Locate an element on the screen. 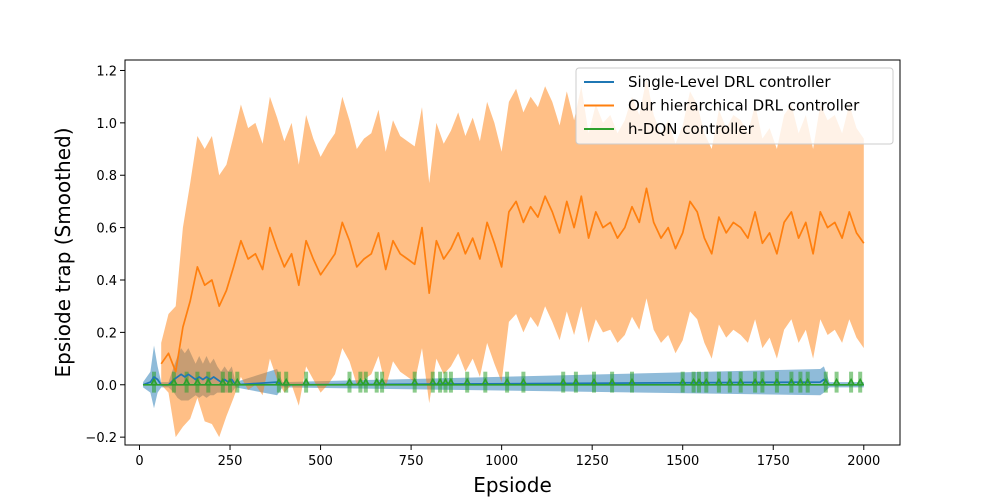 The width and height of the screenshot is (1000, 500). legend-label: Our hierarchical DRL controller is located at coordinates (744, 106).